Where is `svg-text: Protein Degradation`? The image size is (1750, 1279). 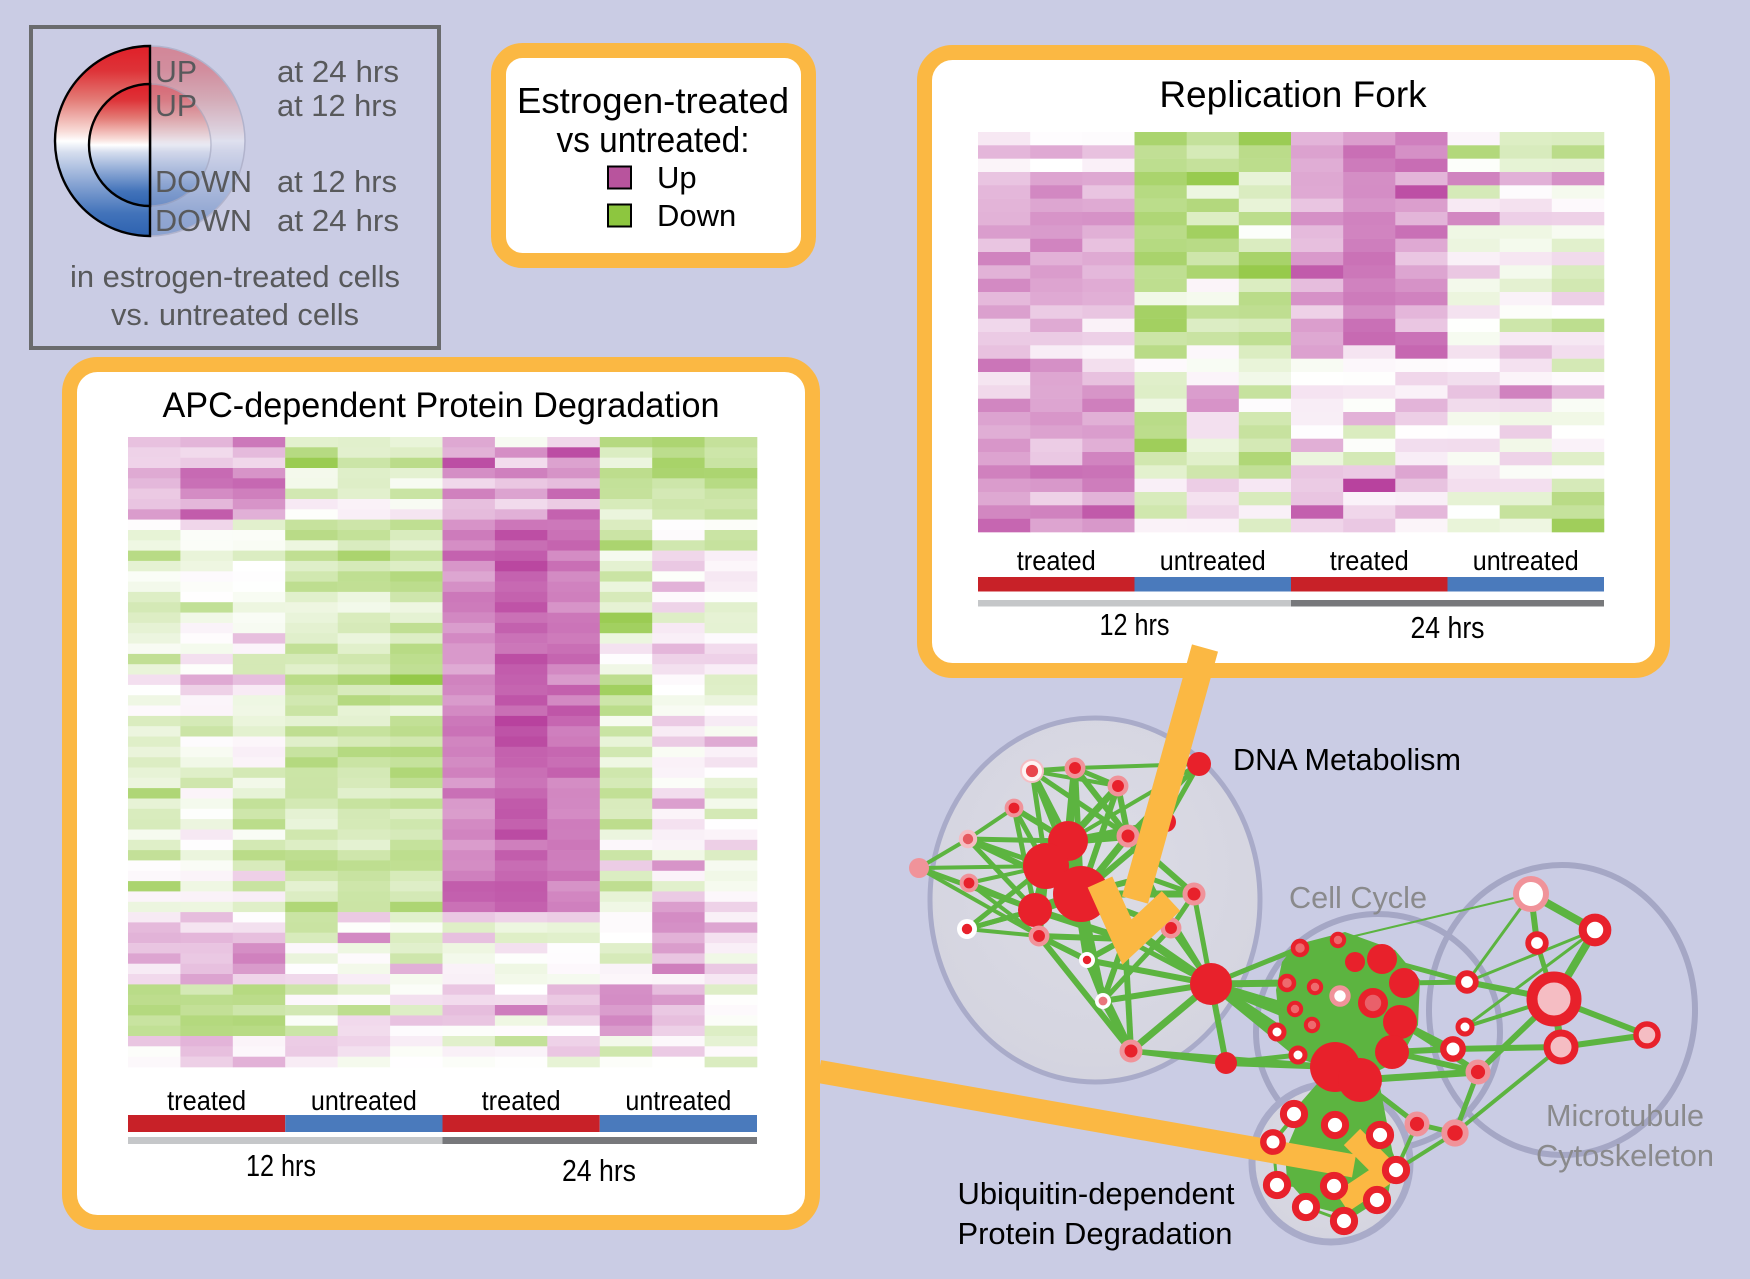
svg-text: Protein Degradation is located at coordinates (1095, 1234).